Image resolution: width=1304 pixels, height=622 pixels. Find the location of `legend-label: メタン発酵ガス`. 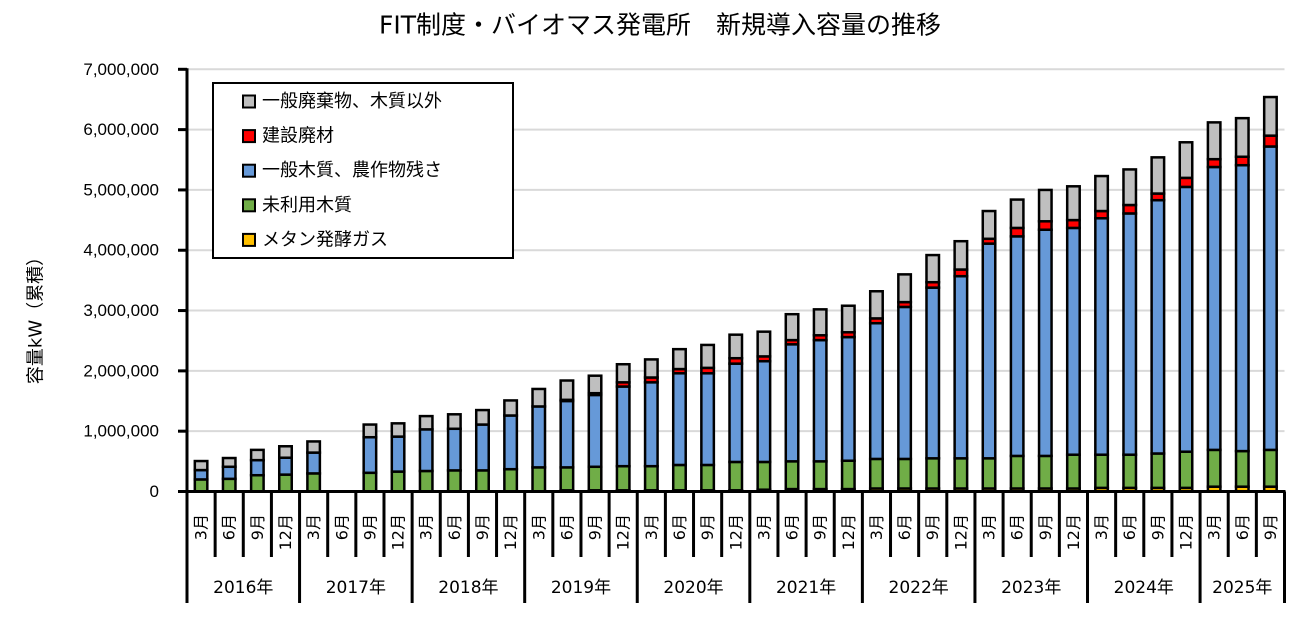

legend-label: メタン発酵ガス is located at coordinates (325, 239).